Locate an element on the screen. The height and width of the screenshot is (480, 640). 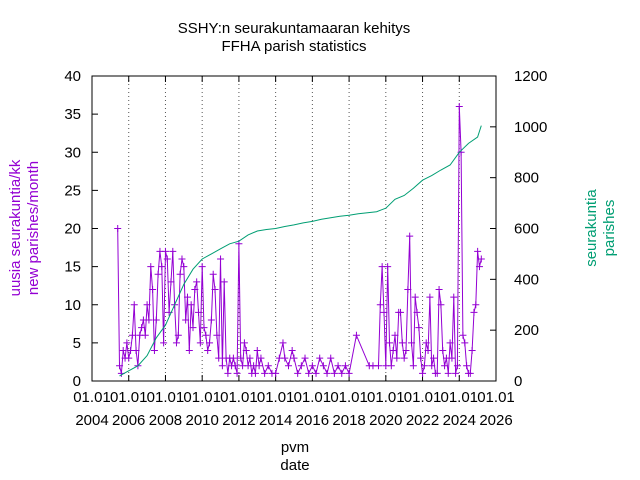
y-left-tick-label: 5 is located at coordinates (77, 343).